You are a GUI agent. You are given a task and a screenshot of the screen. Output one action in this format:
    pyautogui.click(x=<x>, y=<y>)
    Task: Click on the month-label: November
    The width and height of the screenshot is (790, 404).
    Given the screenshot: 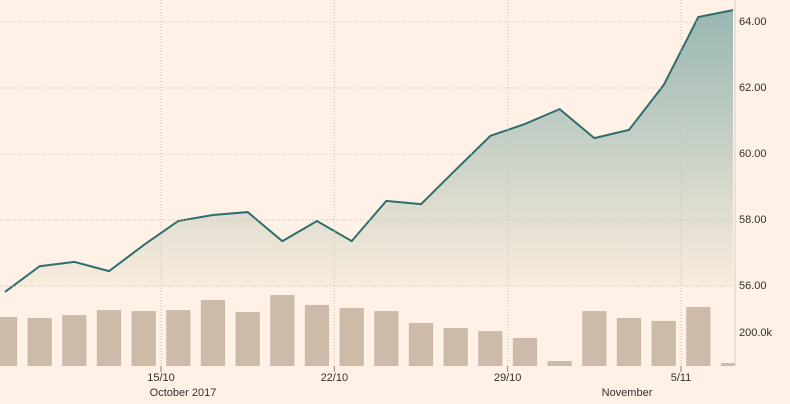 What is the action you would take?
    pyautogui.click(x=627, y=393)
    